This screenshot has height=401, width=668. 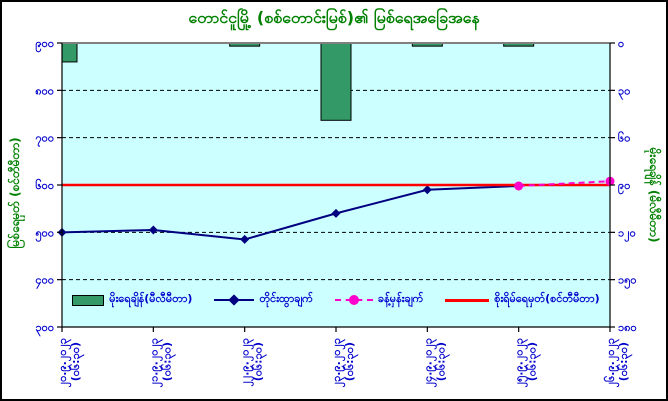 I want to click on forecast-point, so click(x=519, y=186).